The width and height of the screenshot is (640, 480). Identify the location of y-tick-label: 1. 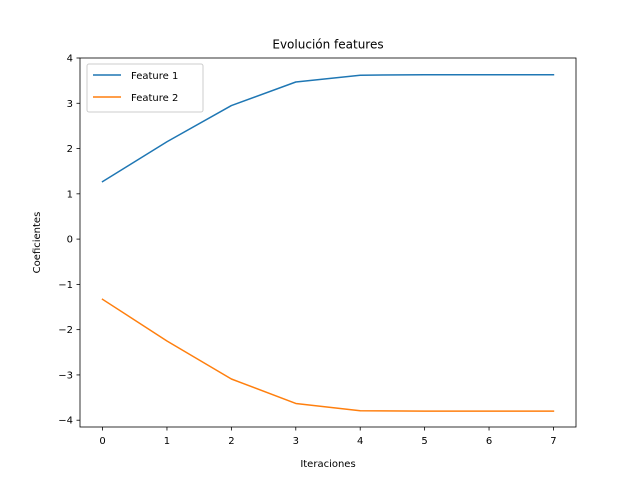
(70, 194).